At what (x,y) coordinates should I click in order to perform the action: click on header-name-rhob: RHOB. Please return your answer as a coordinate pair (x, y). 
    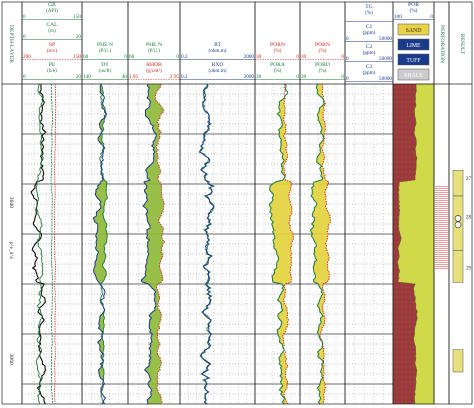
    Looking at the image, I should click on (154, 65).